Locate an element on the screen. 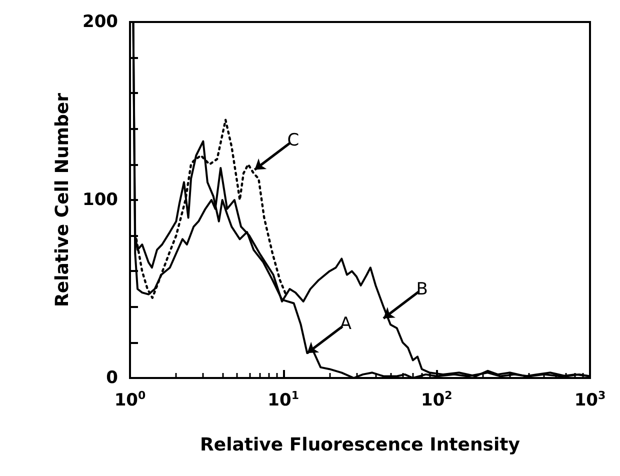 Image resolution: width=620 pixels, height=476 pixels. y-tick-label: 0 is located at coordinates (112, 378).